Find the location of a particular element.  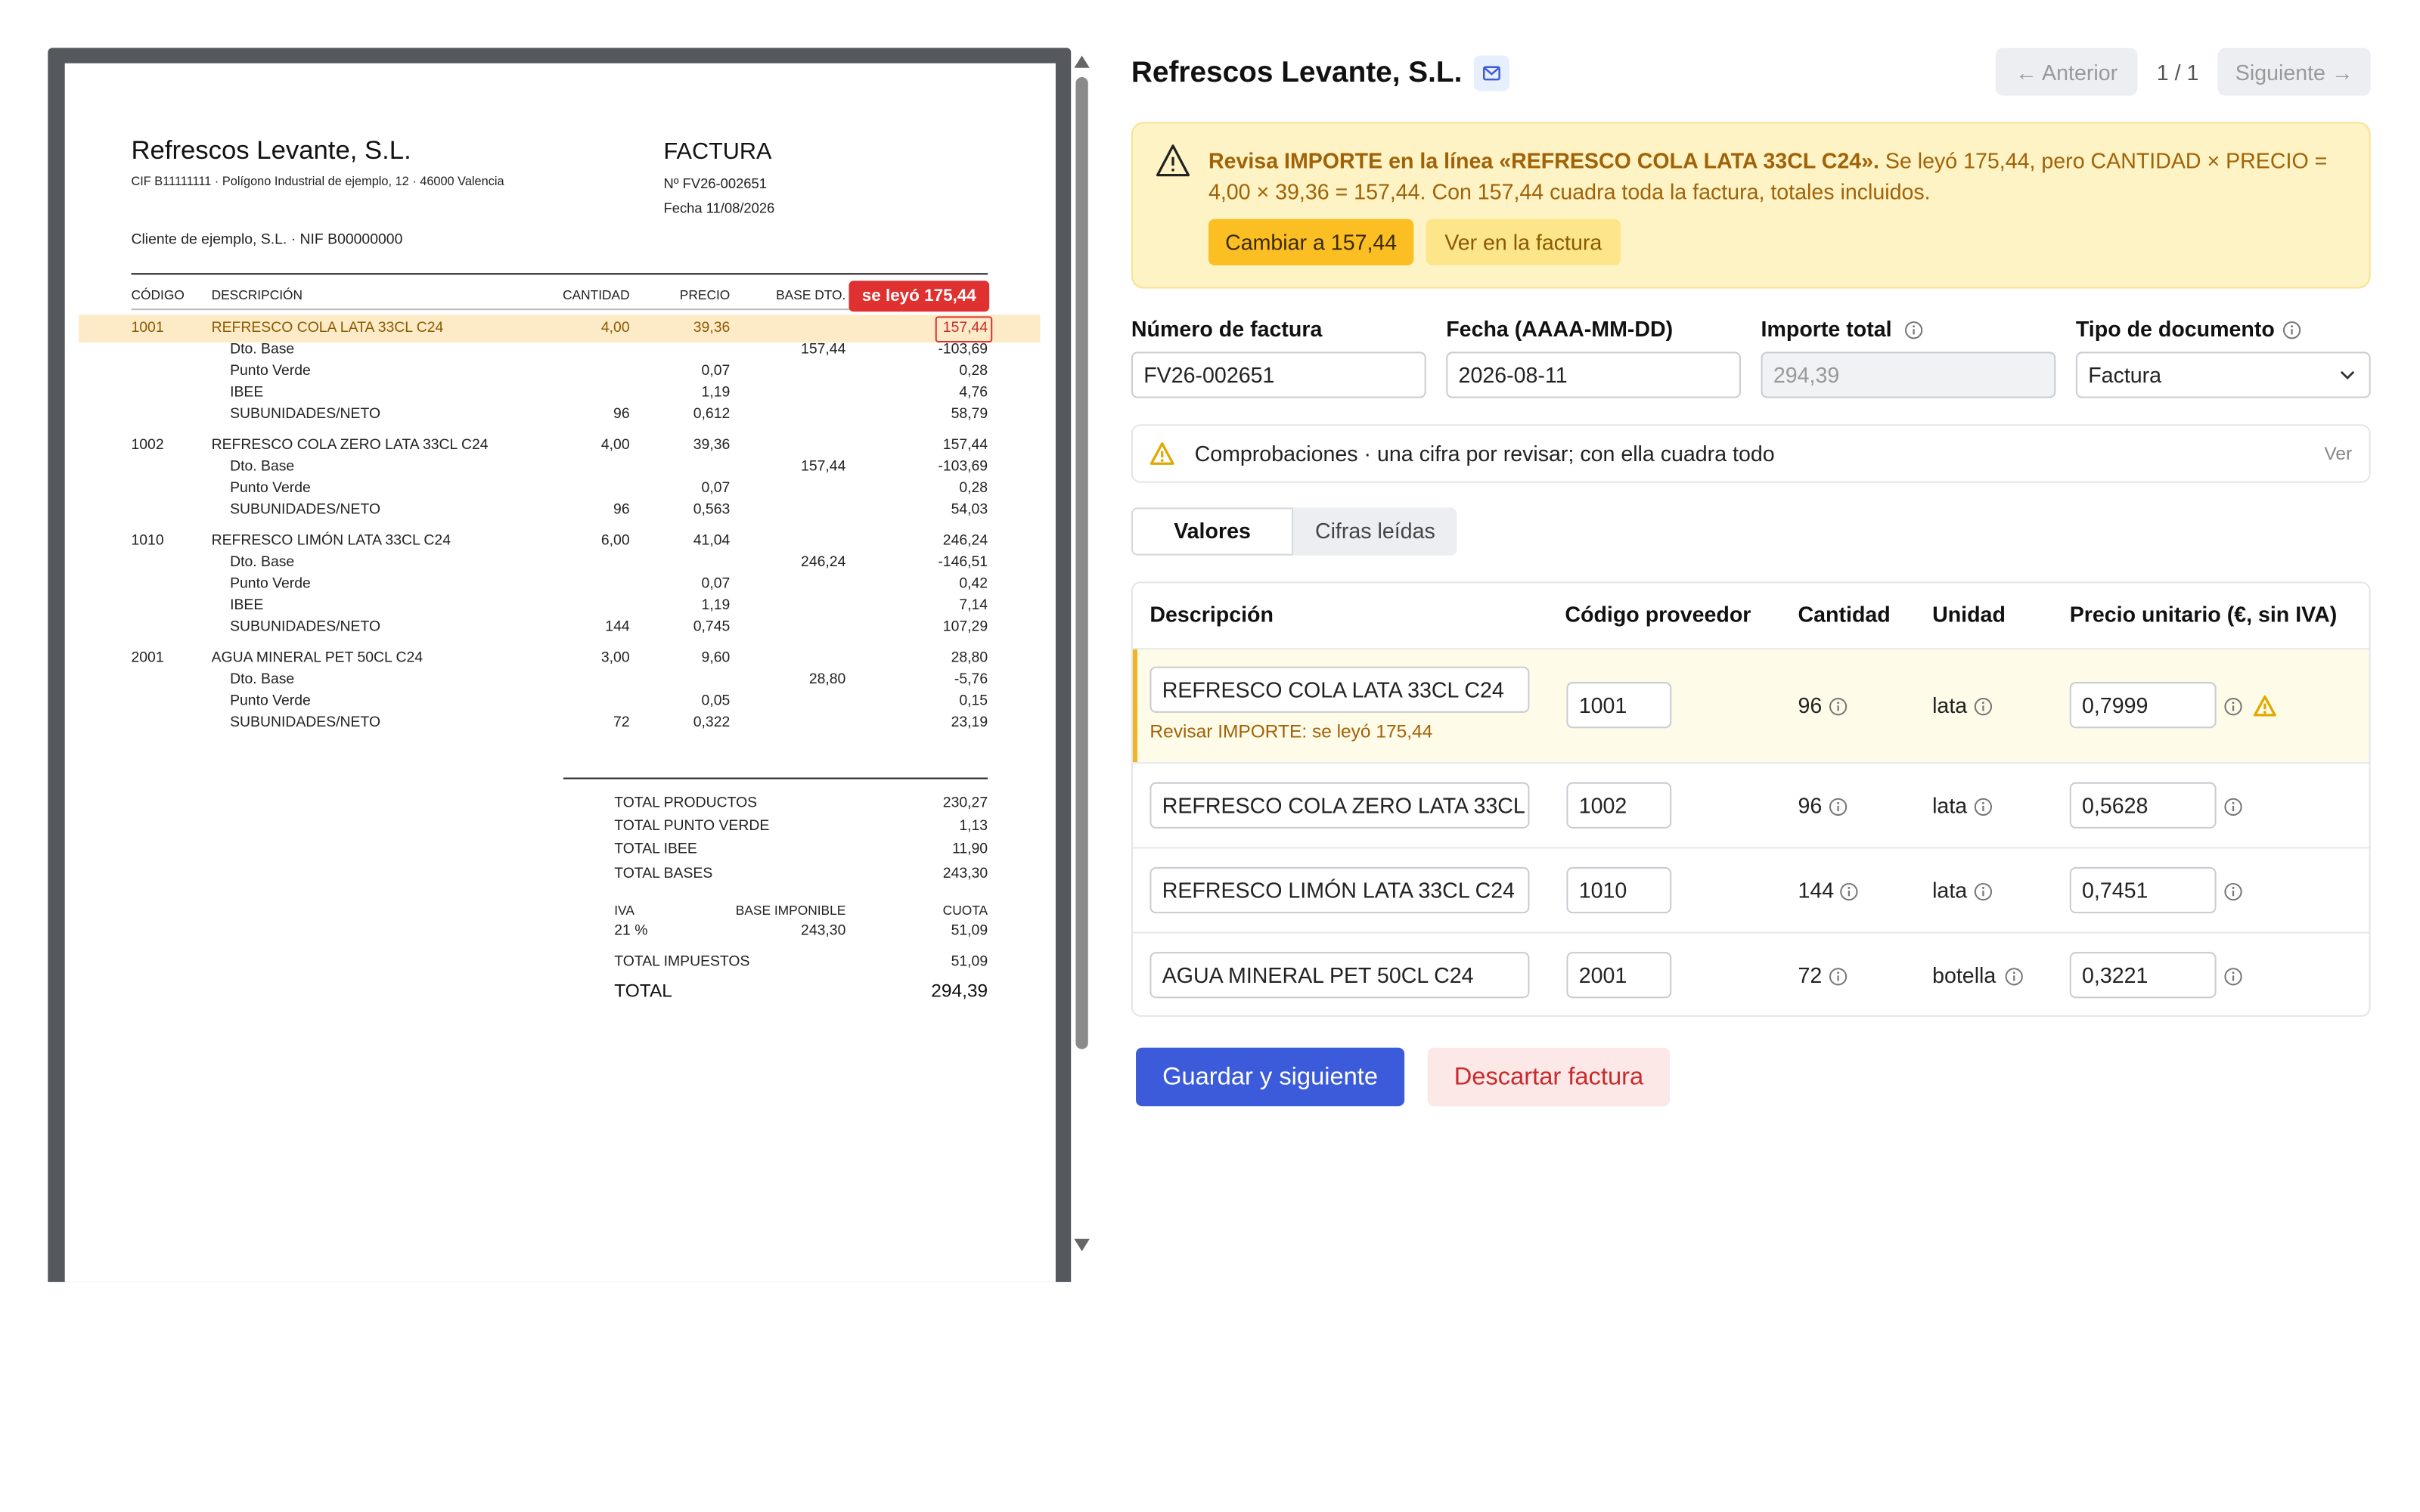

table-header: Precio unitario (€, sin IVA) is located at coordinates (2203, 614).